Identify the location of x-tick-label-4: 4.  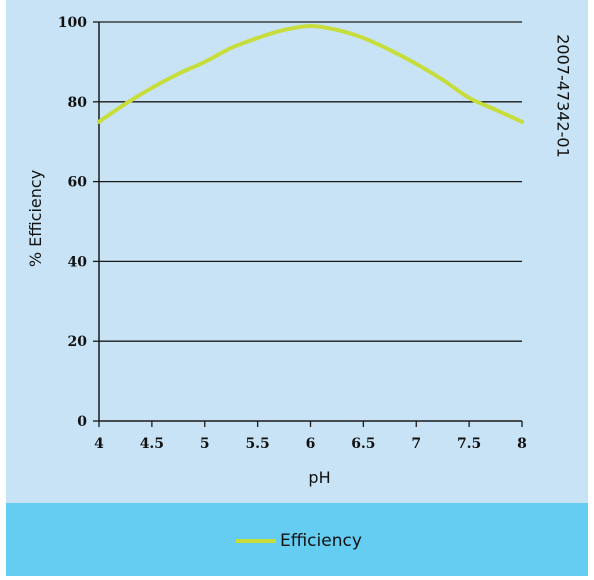
(99, 444).